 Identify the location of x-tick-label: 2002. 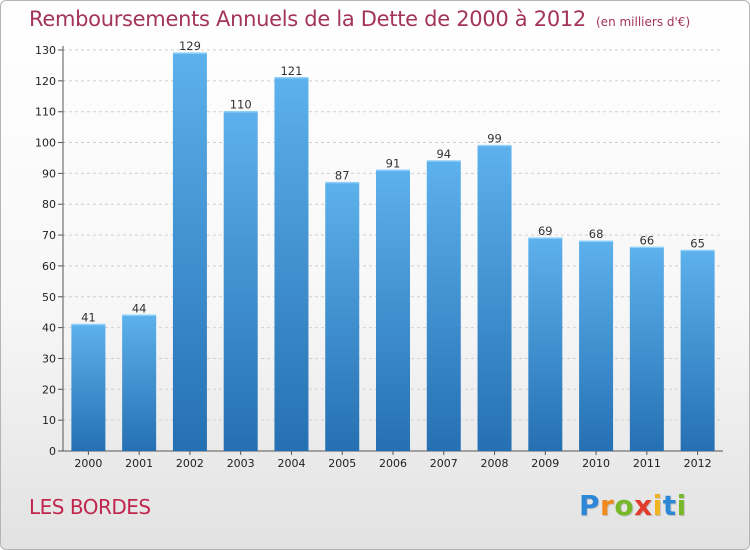
(190, 463).